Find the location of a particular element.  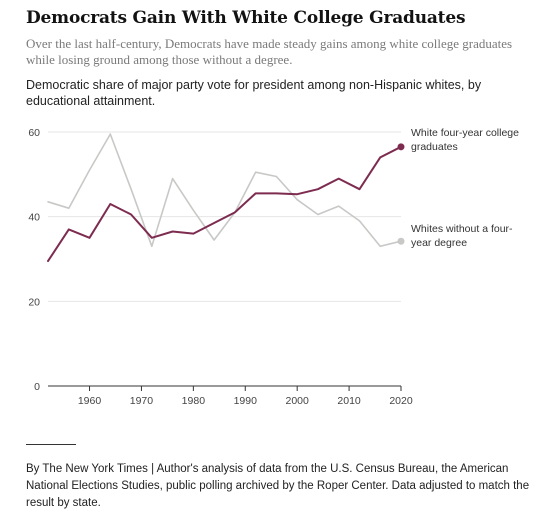

footer-divider is located at coordinates (51, 444).